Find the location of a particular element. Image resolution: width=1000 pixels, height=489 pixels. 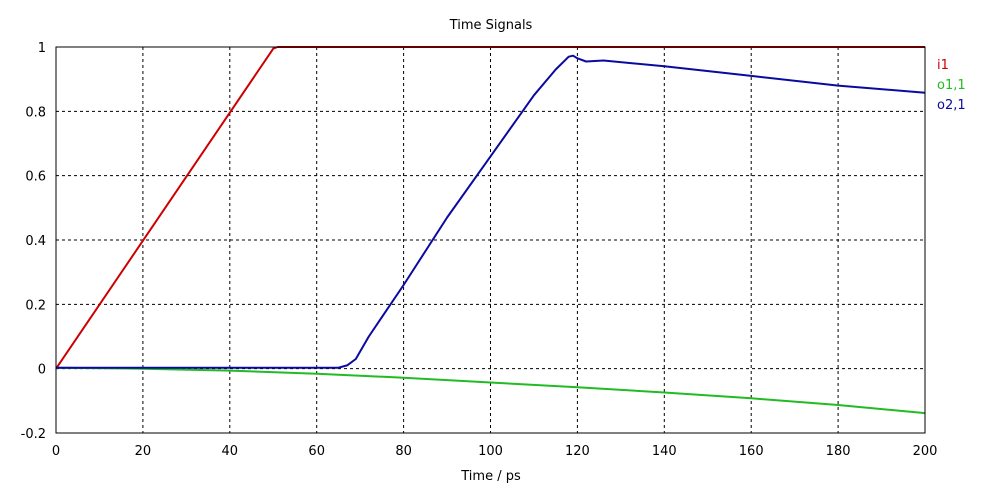

y-tick-label: 0 is located at coordinates (42, 370).